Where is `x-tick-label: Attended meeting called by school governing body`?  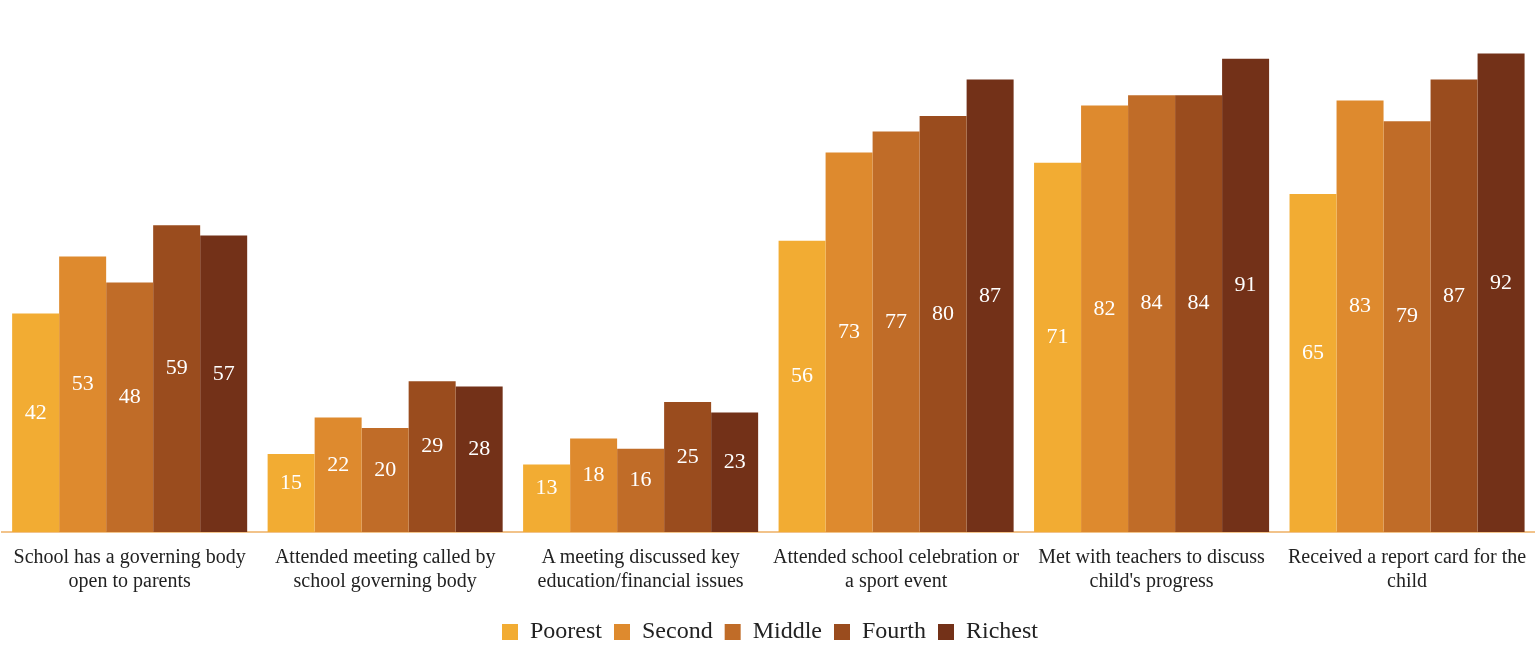 x-tick-label: Attended meeting called by school governing body is located at coordinates (385, 569).